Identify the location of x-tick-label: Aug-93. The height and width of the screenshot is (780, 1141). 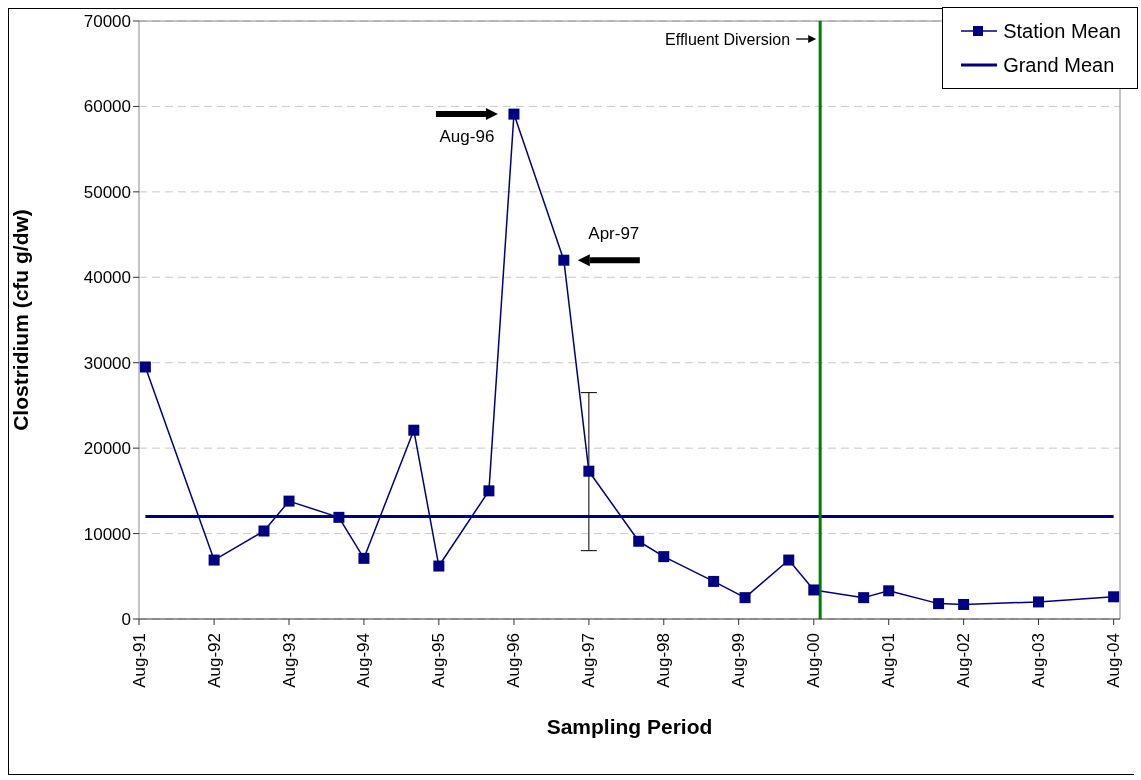
(289, 660).